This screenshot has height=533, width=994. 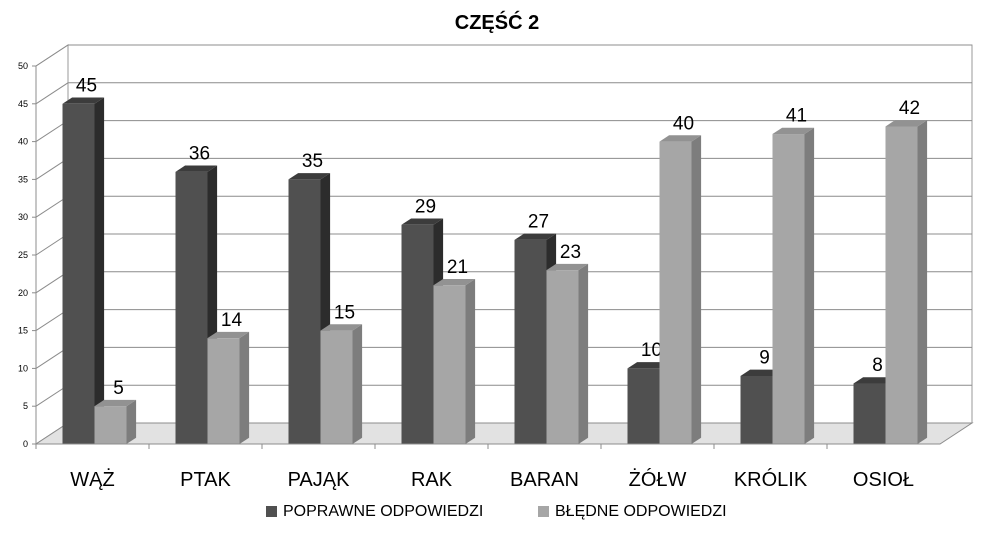 I want to click on legend-item: POPRAWNE ODPOWIEDZI, so click(x=374, y=511).